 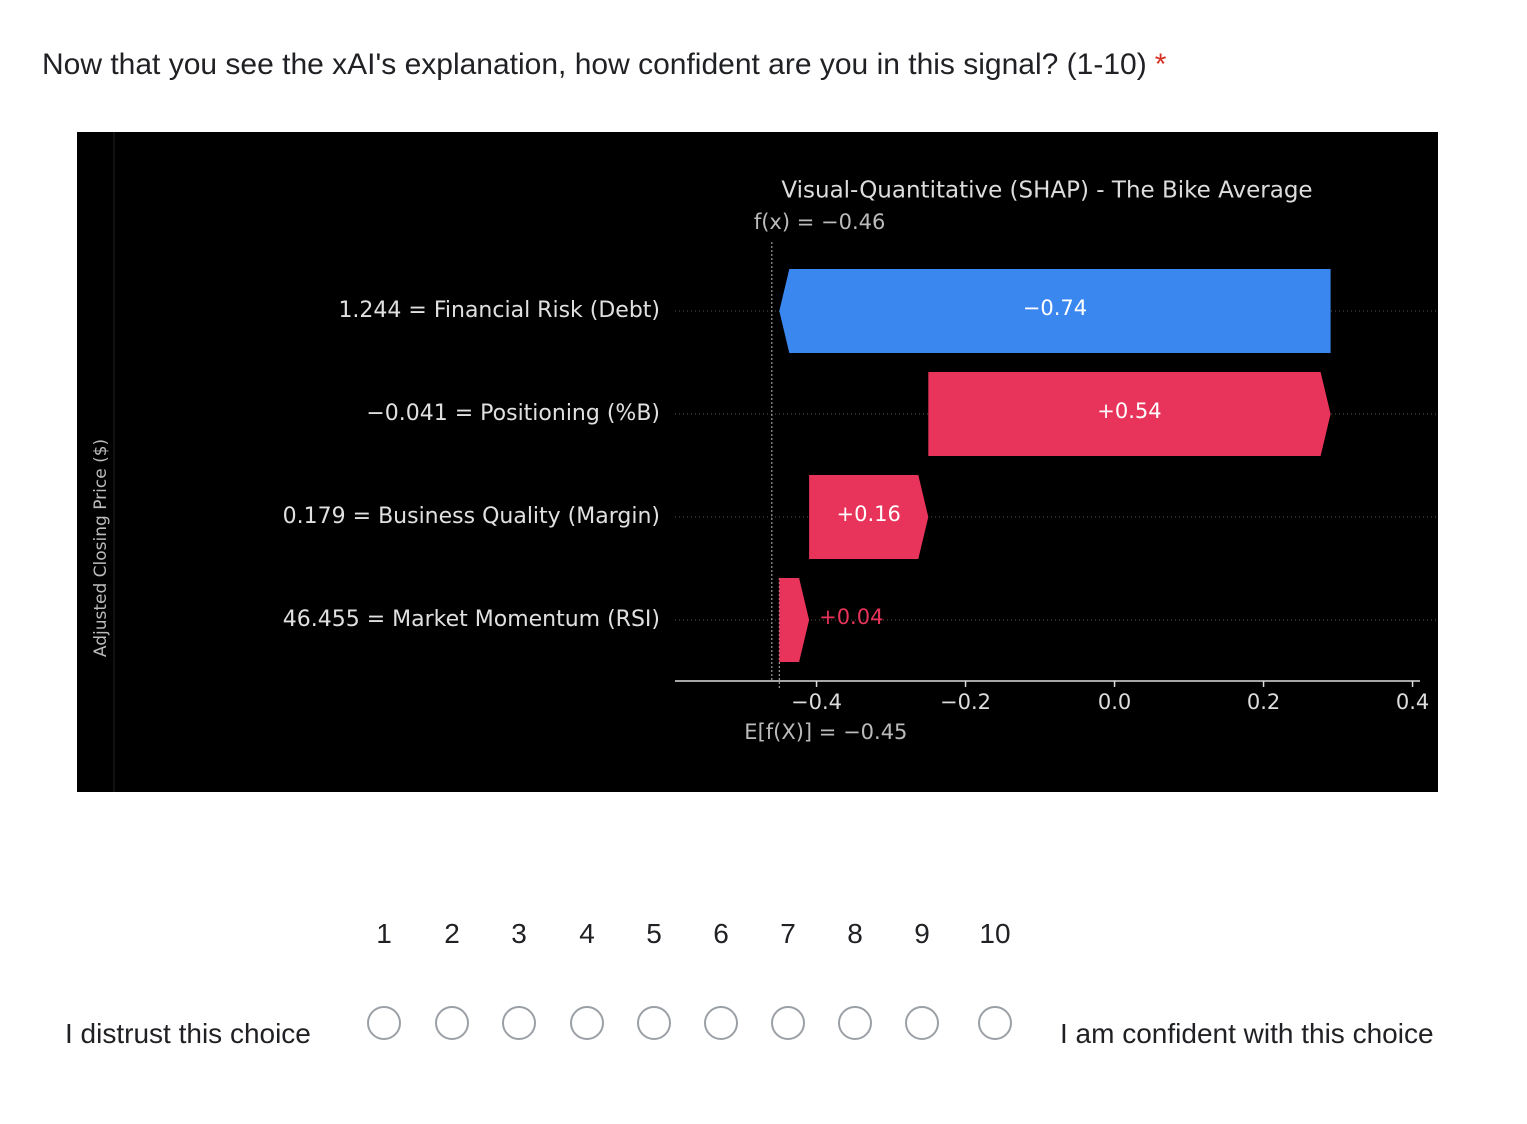 What do you see at coordinates (1055, 308) in the screenshot?
I see `value-label: −0.74` at bounding box center [1055, 308].